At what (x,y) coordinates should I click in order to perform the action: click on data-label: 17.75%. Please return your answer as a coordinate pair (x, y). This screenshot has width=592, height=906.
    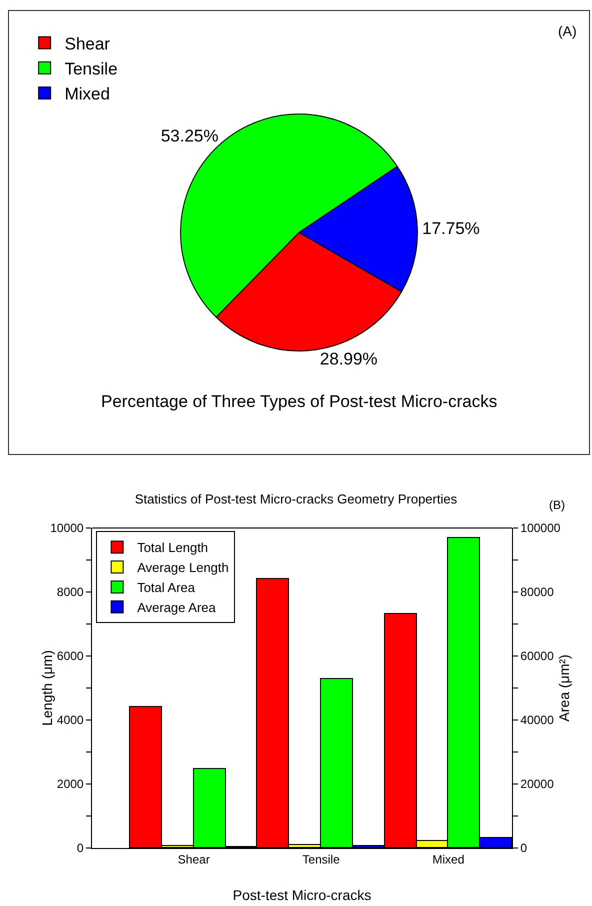
    Looking at the image, I should click on (451, 228).